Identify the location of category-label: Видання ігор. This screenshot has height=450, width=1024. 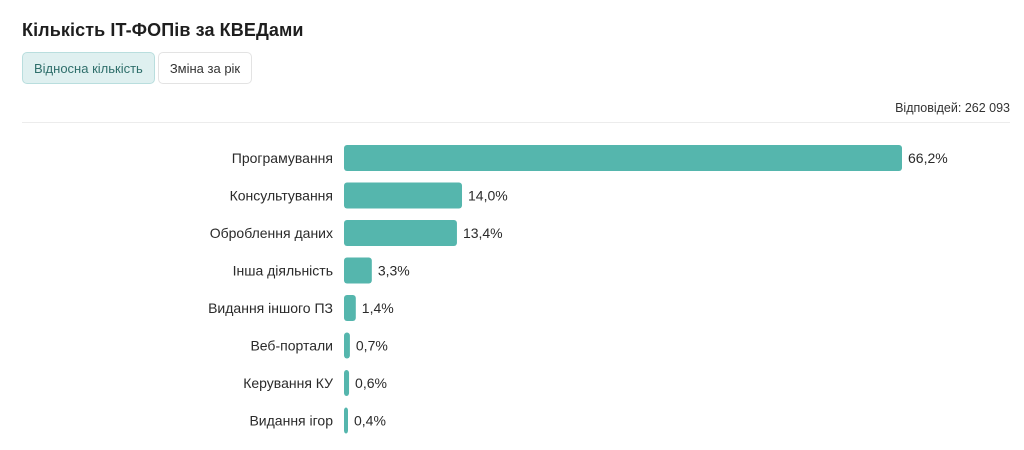
(291, 421).